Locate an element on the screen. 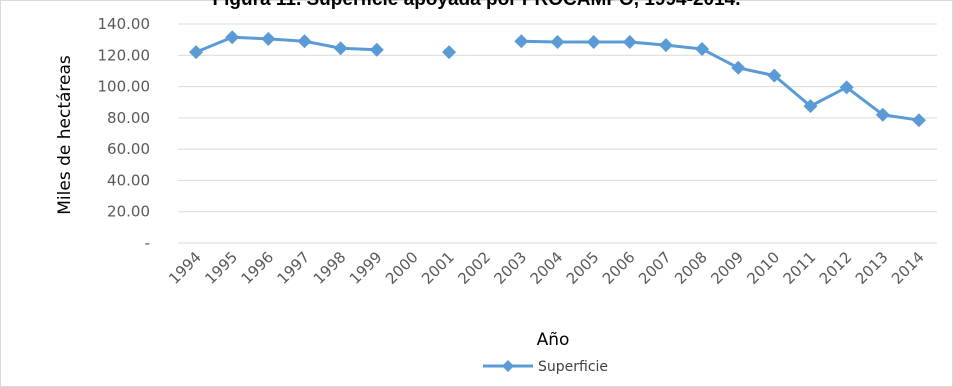 The height and width of the screenshot is (387, 953). data-point-2007 is located at coordinates (665, 45).